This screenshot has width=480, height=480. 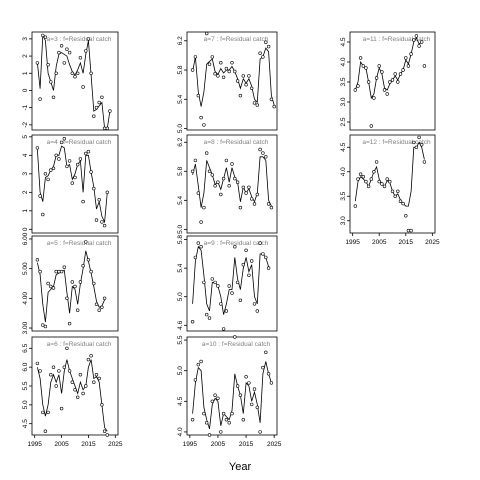 What do you see at coordinates (227, 283) in the screenshot?
I see `panel-a9: a=9 : f=Residual catch 4.6 5.0 5.4 5.8` at bounding box center [227, 283].